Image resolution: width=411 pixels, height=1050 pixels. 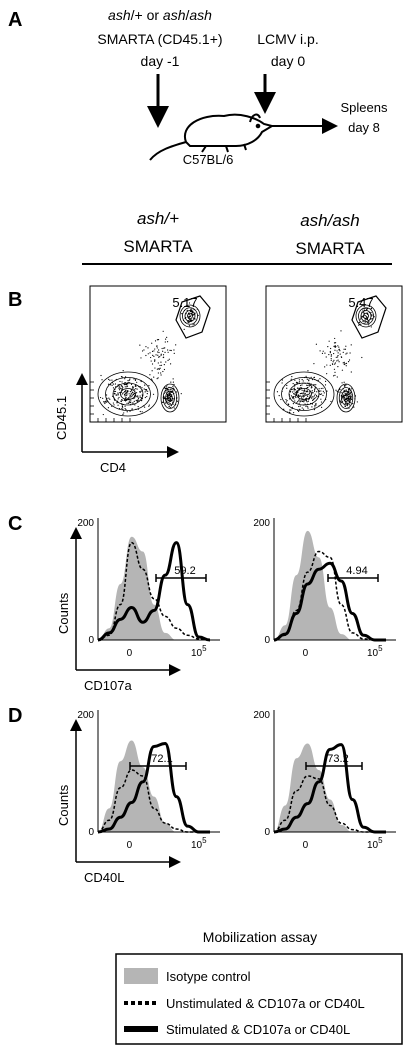 I want to click on hist-y-label: Counts, so click(x=63, y=805).